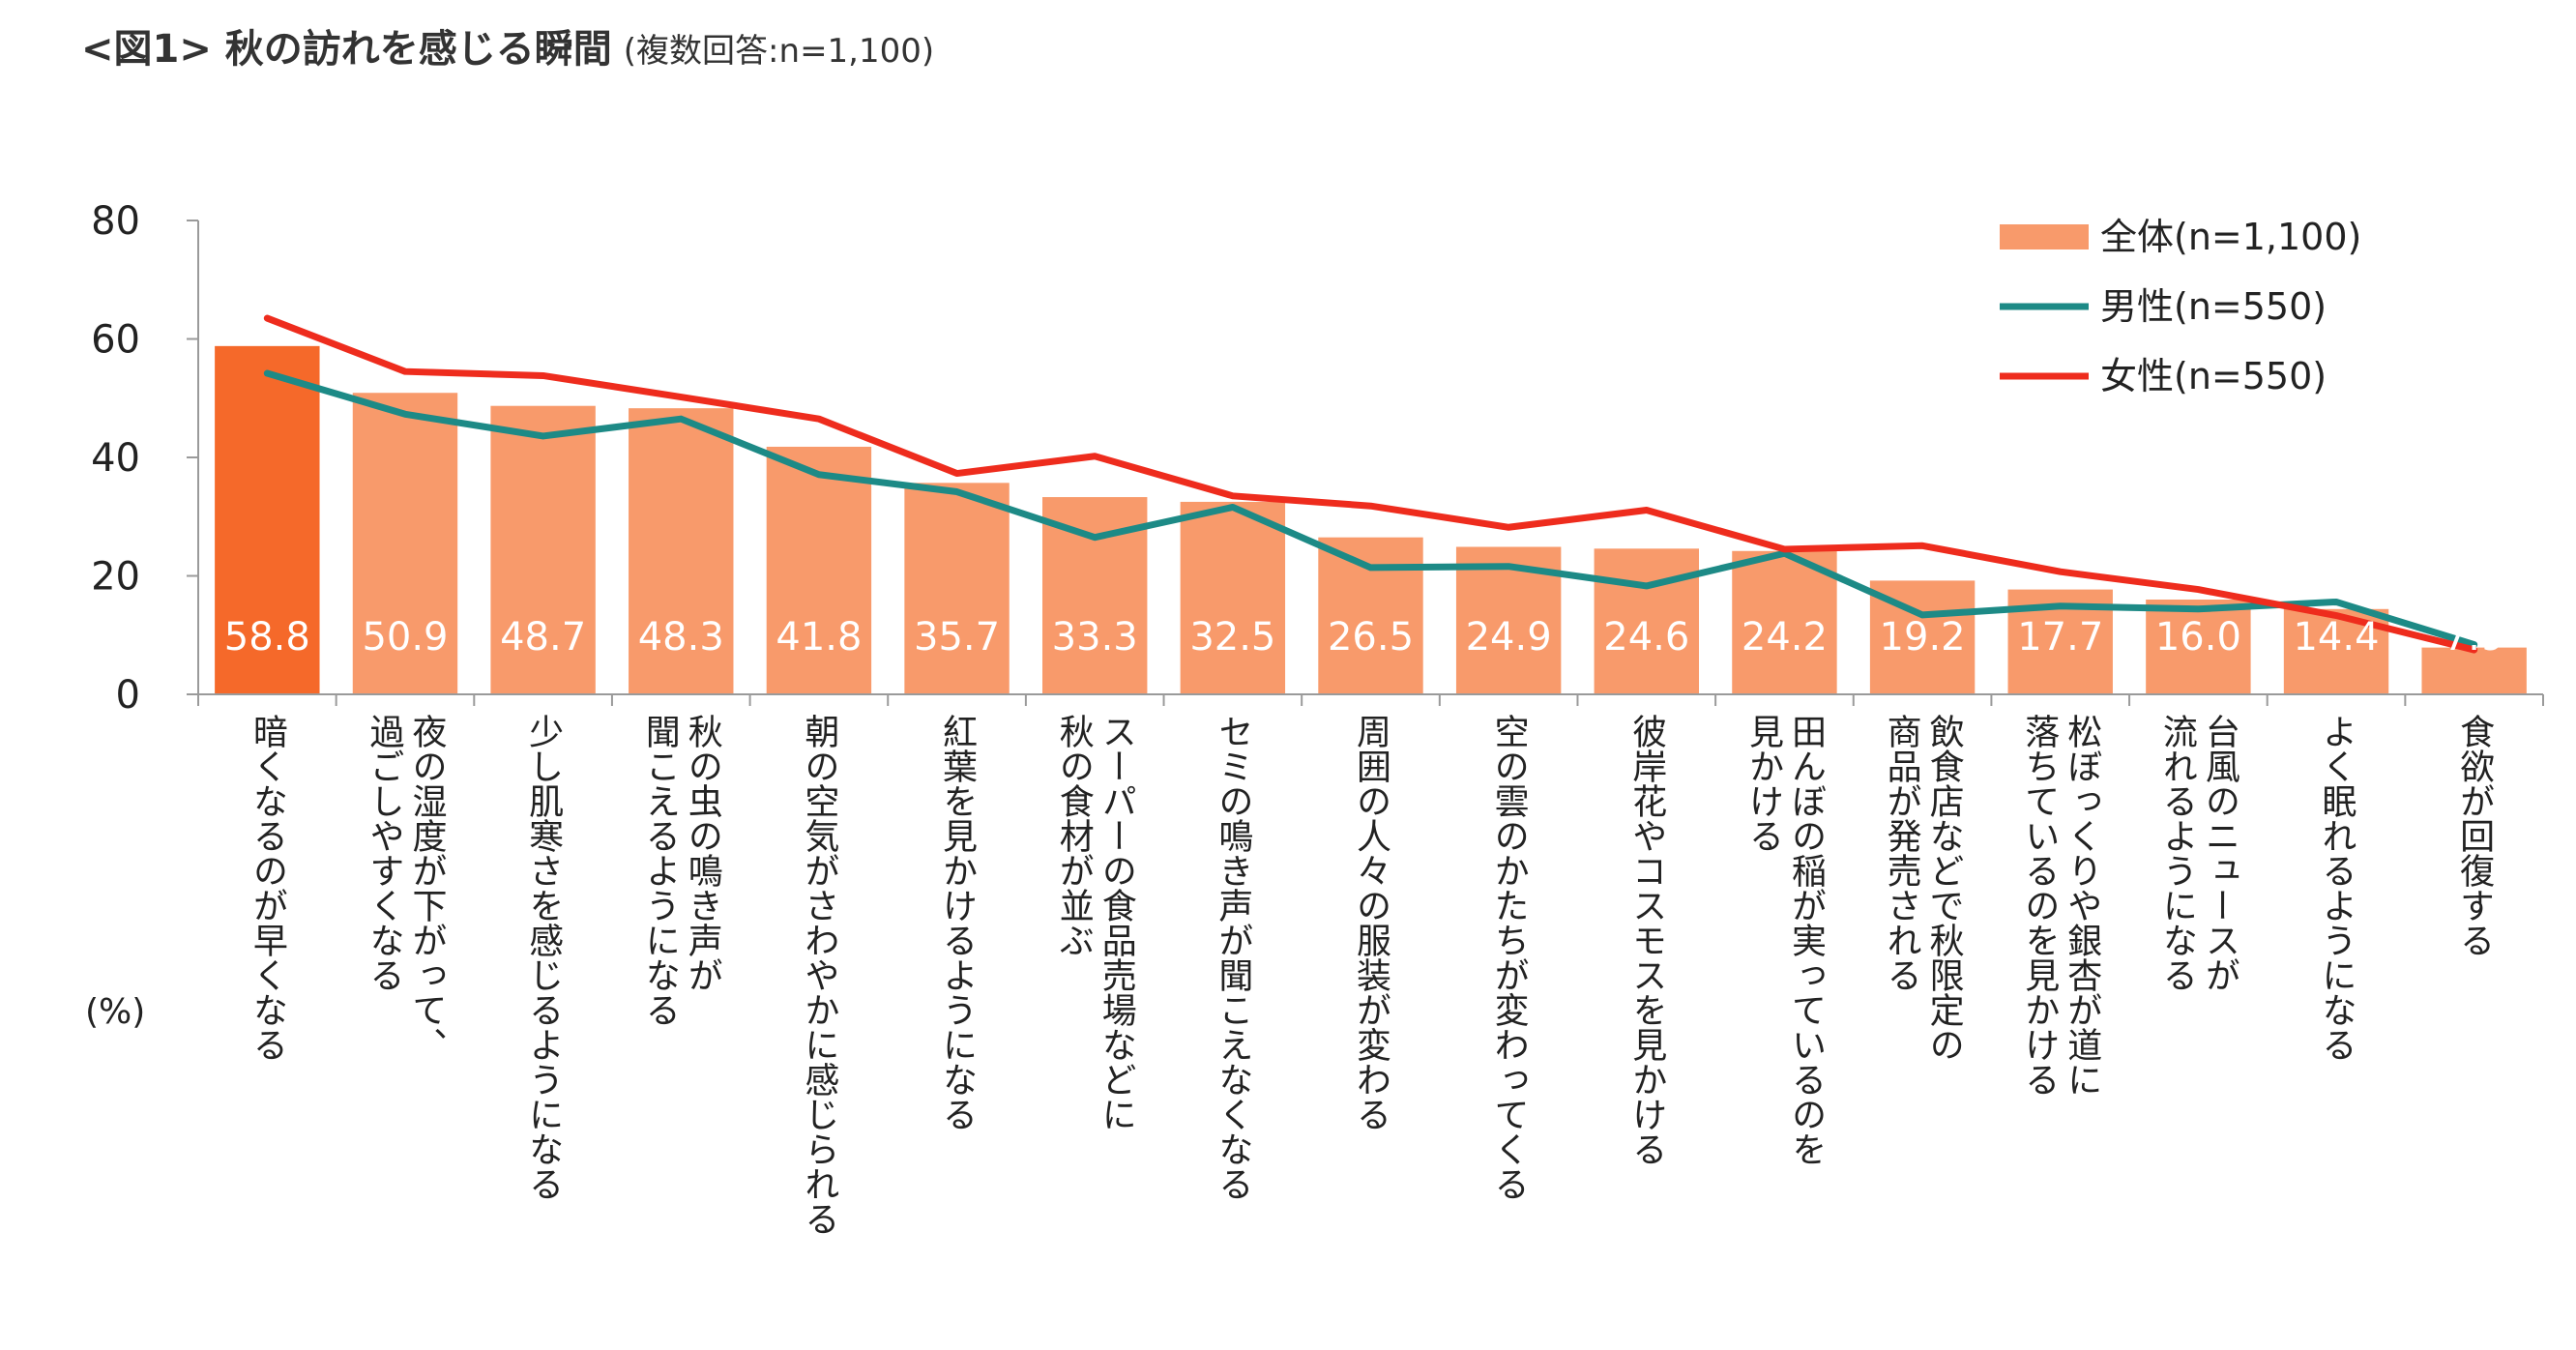  I want to click on y-tick-label: 80, so click(115, 222).